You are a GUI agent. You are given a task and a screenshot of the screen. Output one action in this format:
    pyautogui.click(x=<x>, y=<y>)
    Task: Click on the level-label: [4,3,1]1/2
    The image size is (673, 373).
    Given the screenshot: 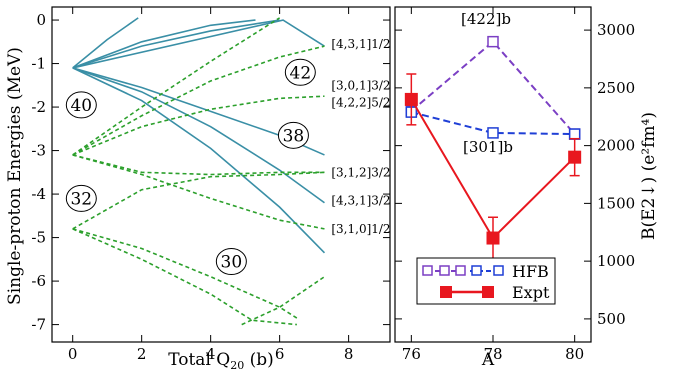 What is the action you would take?
    pyautogui.click(x=360, y=44)
    